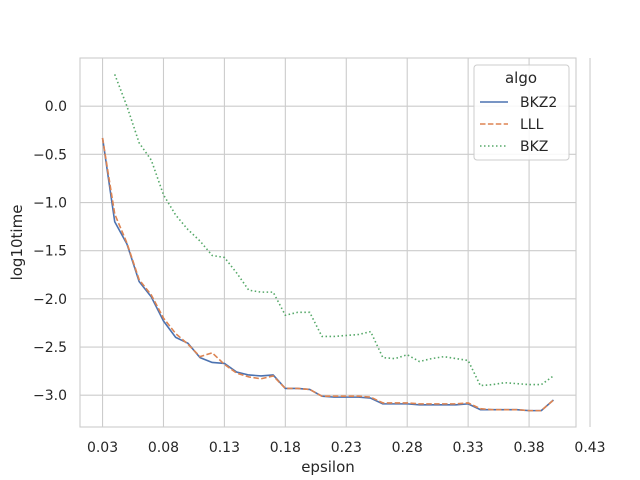  What do you see at coordinates (50, 155) in the screenshot?
I see `y-tick-label: −0.5` at bounding box center [50, 155].